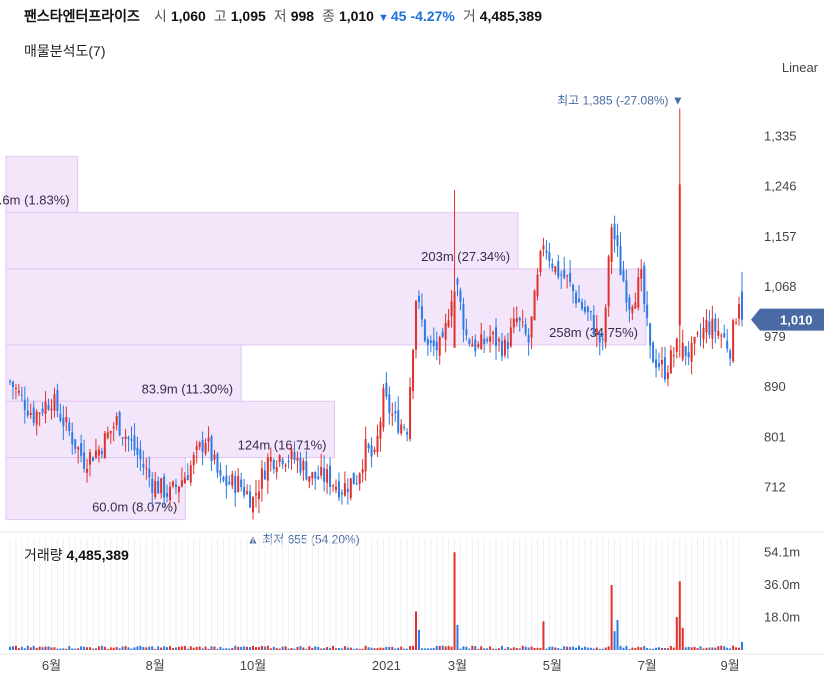 This screenshot has height=683, width=824. I want to click on high-marker: 최고 1,385 (-27.08%) ▼, so click(620, 100).